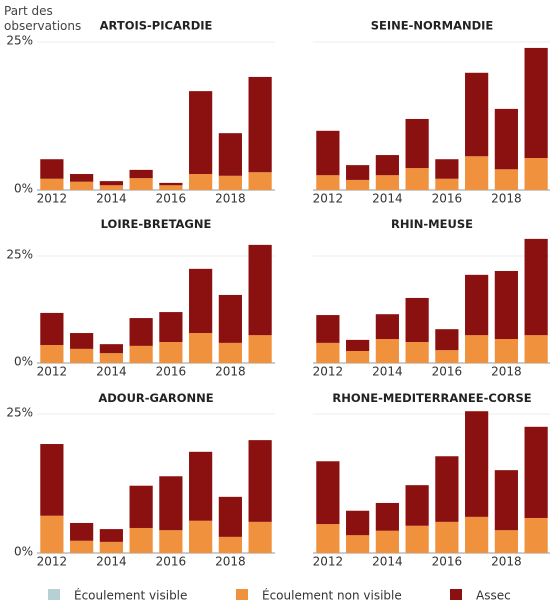  What do you see at coordinates (432, 26) in the screenshot?
I see `panel-title: SEINE-NORMANDIE` at bounding box center [432, 26].